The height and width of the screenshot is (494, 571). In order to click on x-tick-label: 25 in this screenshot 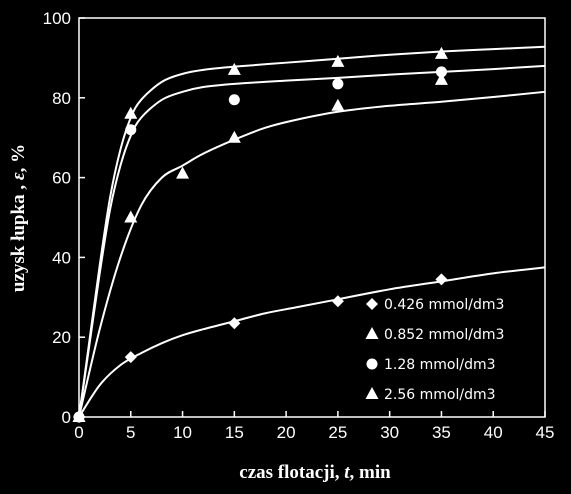, I will do `click(337, 432)`.